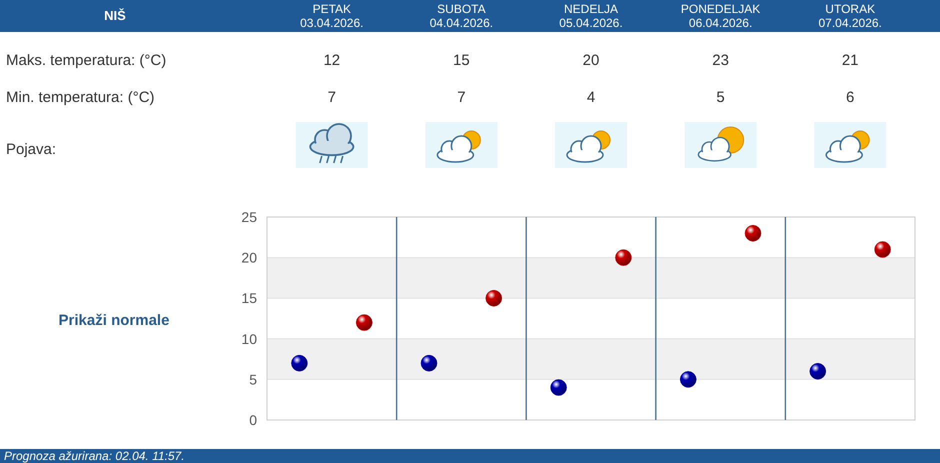 The width and height of the screenshot is (940, 463). What do you see at coordinates (332, 16) in the screenshot?
I see `text: PETAK 03.04.2026.` at bounding box center [332, 16].